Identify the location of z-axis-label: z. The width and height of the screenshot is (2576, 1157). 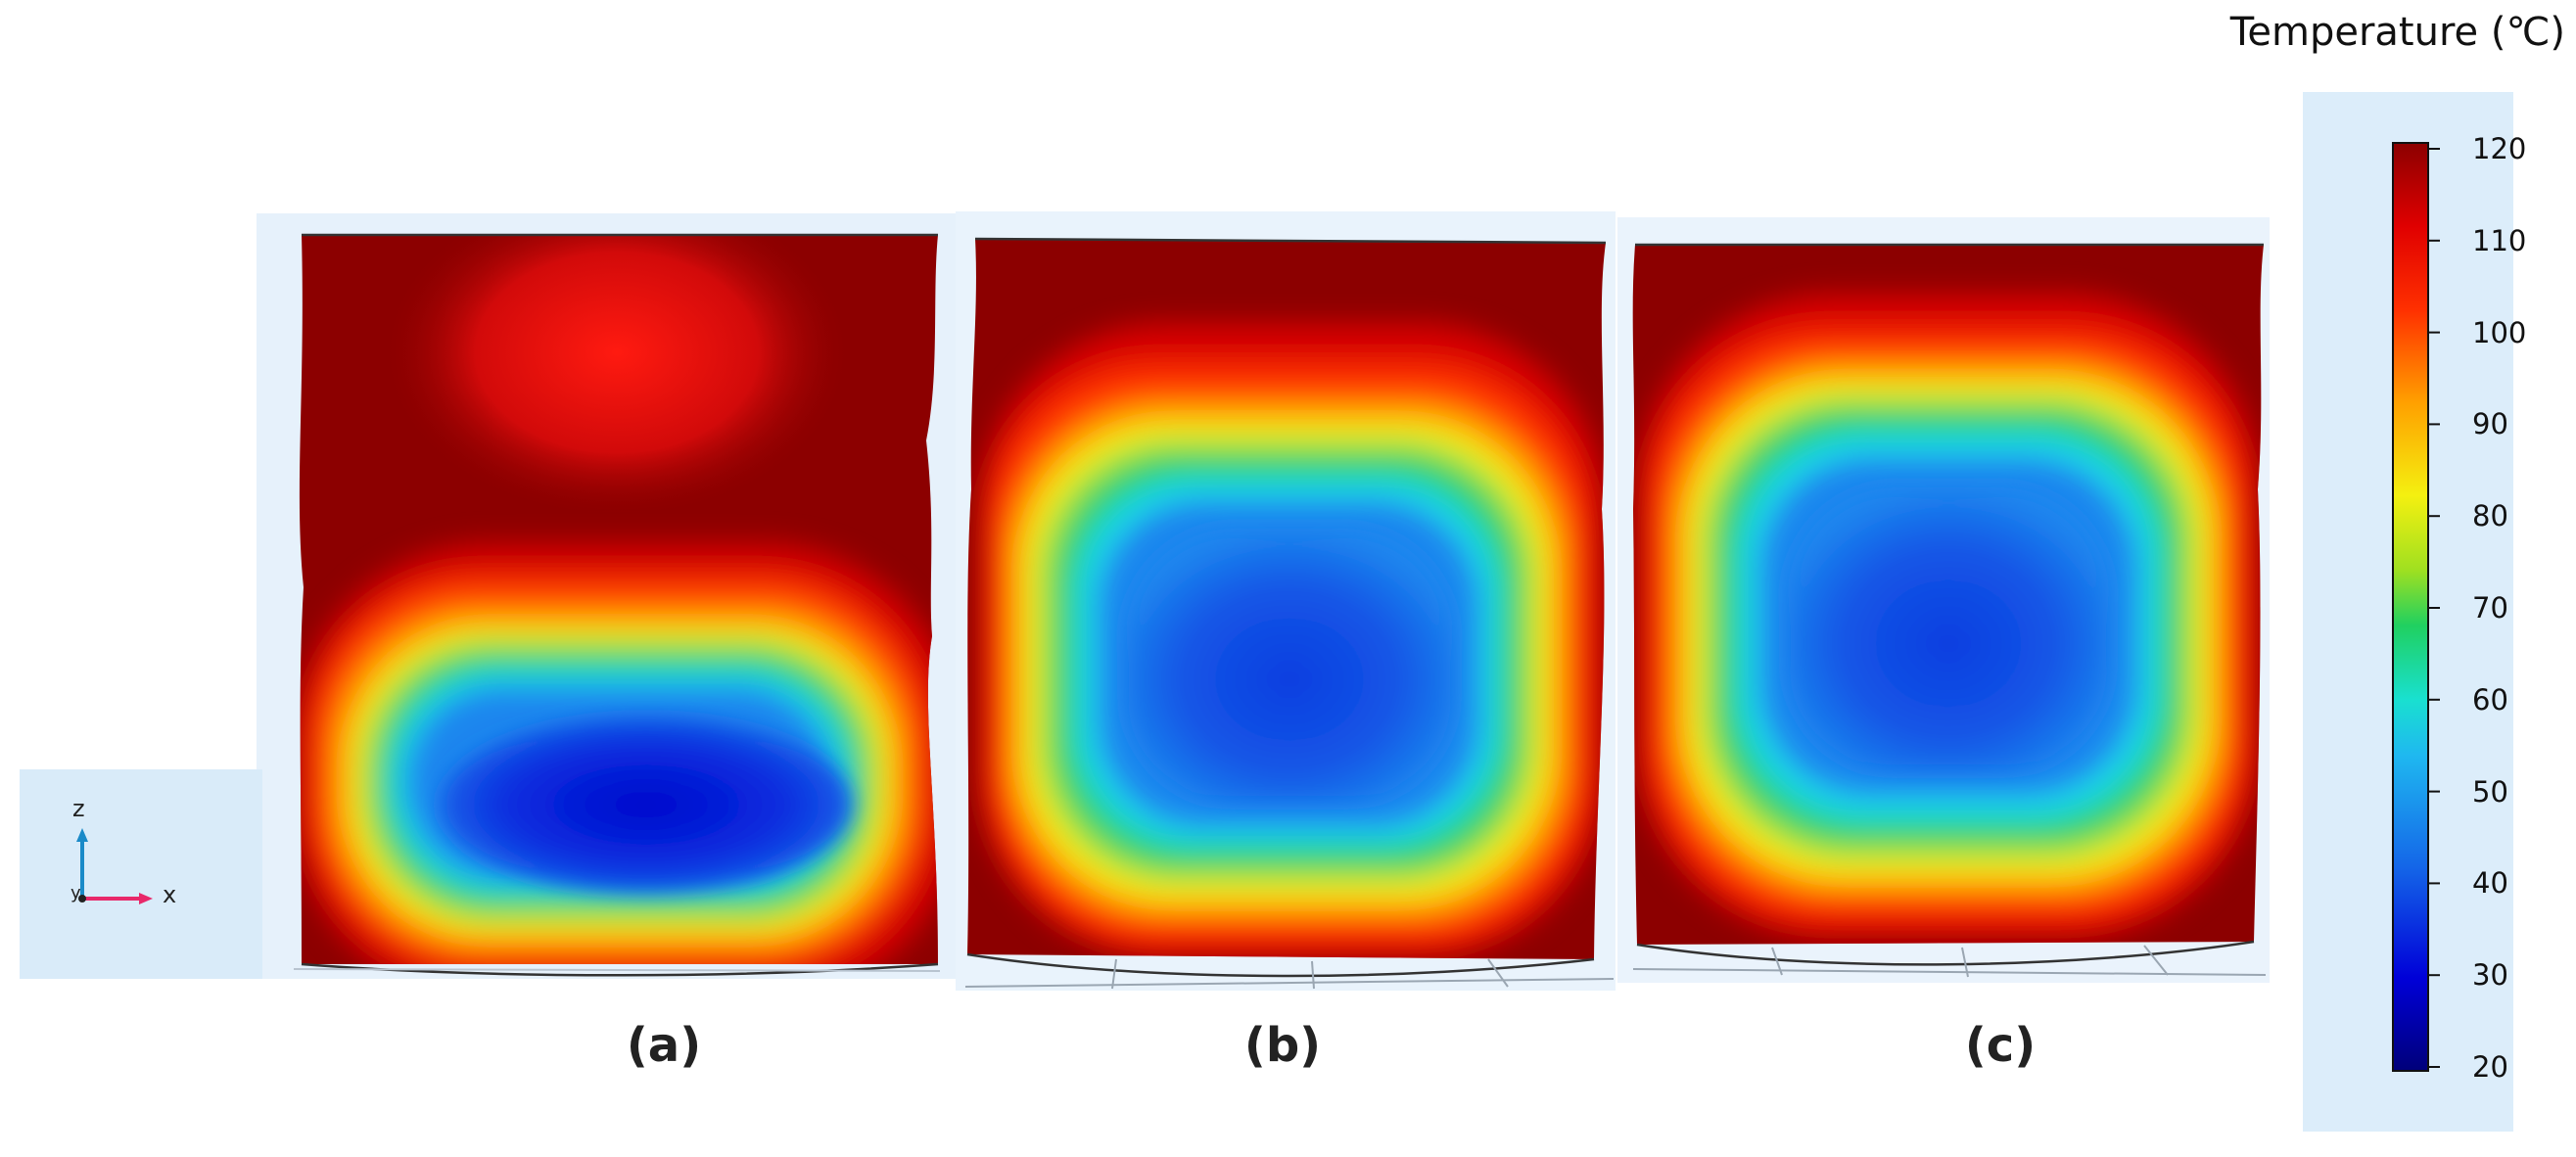
(78, 808).